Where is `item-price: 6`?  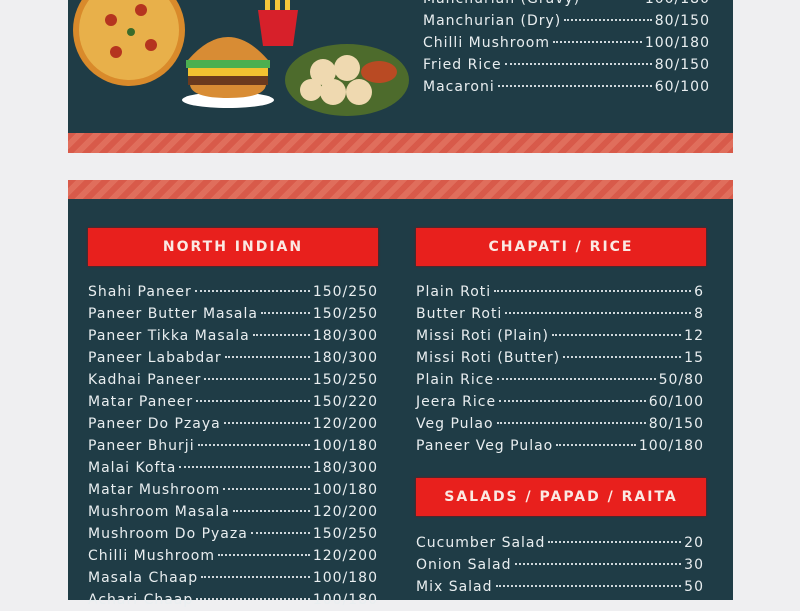 item-price: 6 is located at coordinates (699, 292).